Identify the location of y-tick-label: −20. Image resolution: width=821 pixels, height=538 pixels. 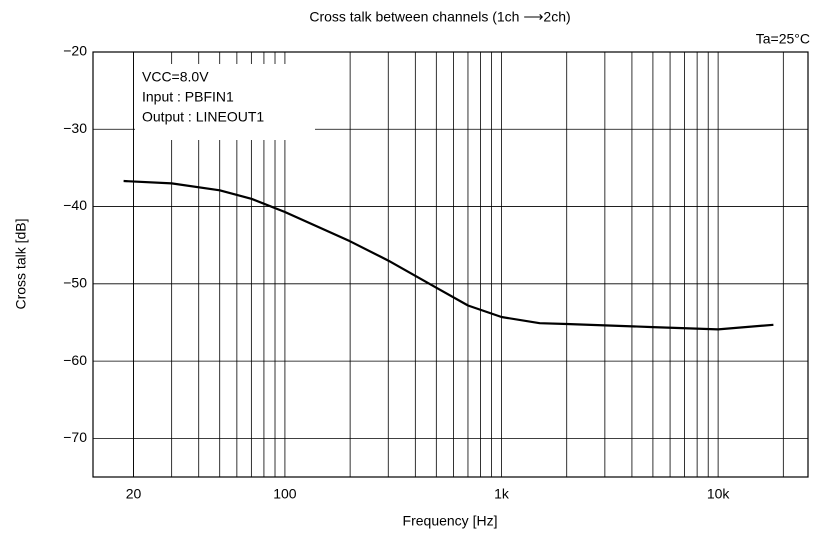
(75, 51).